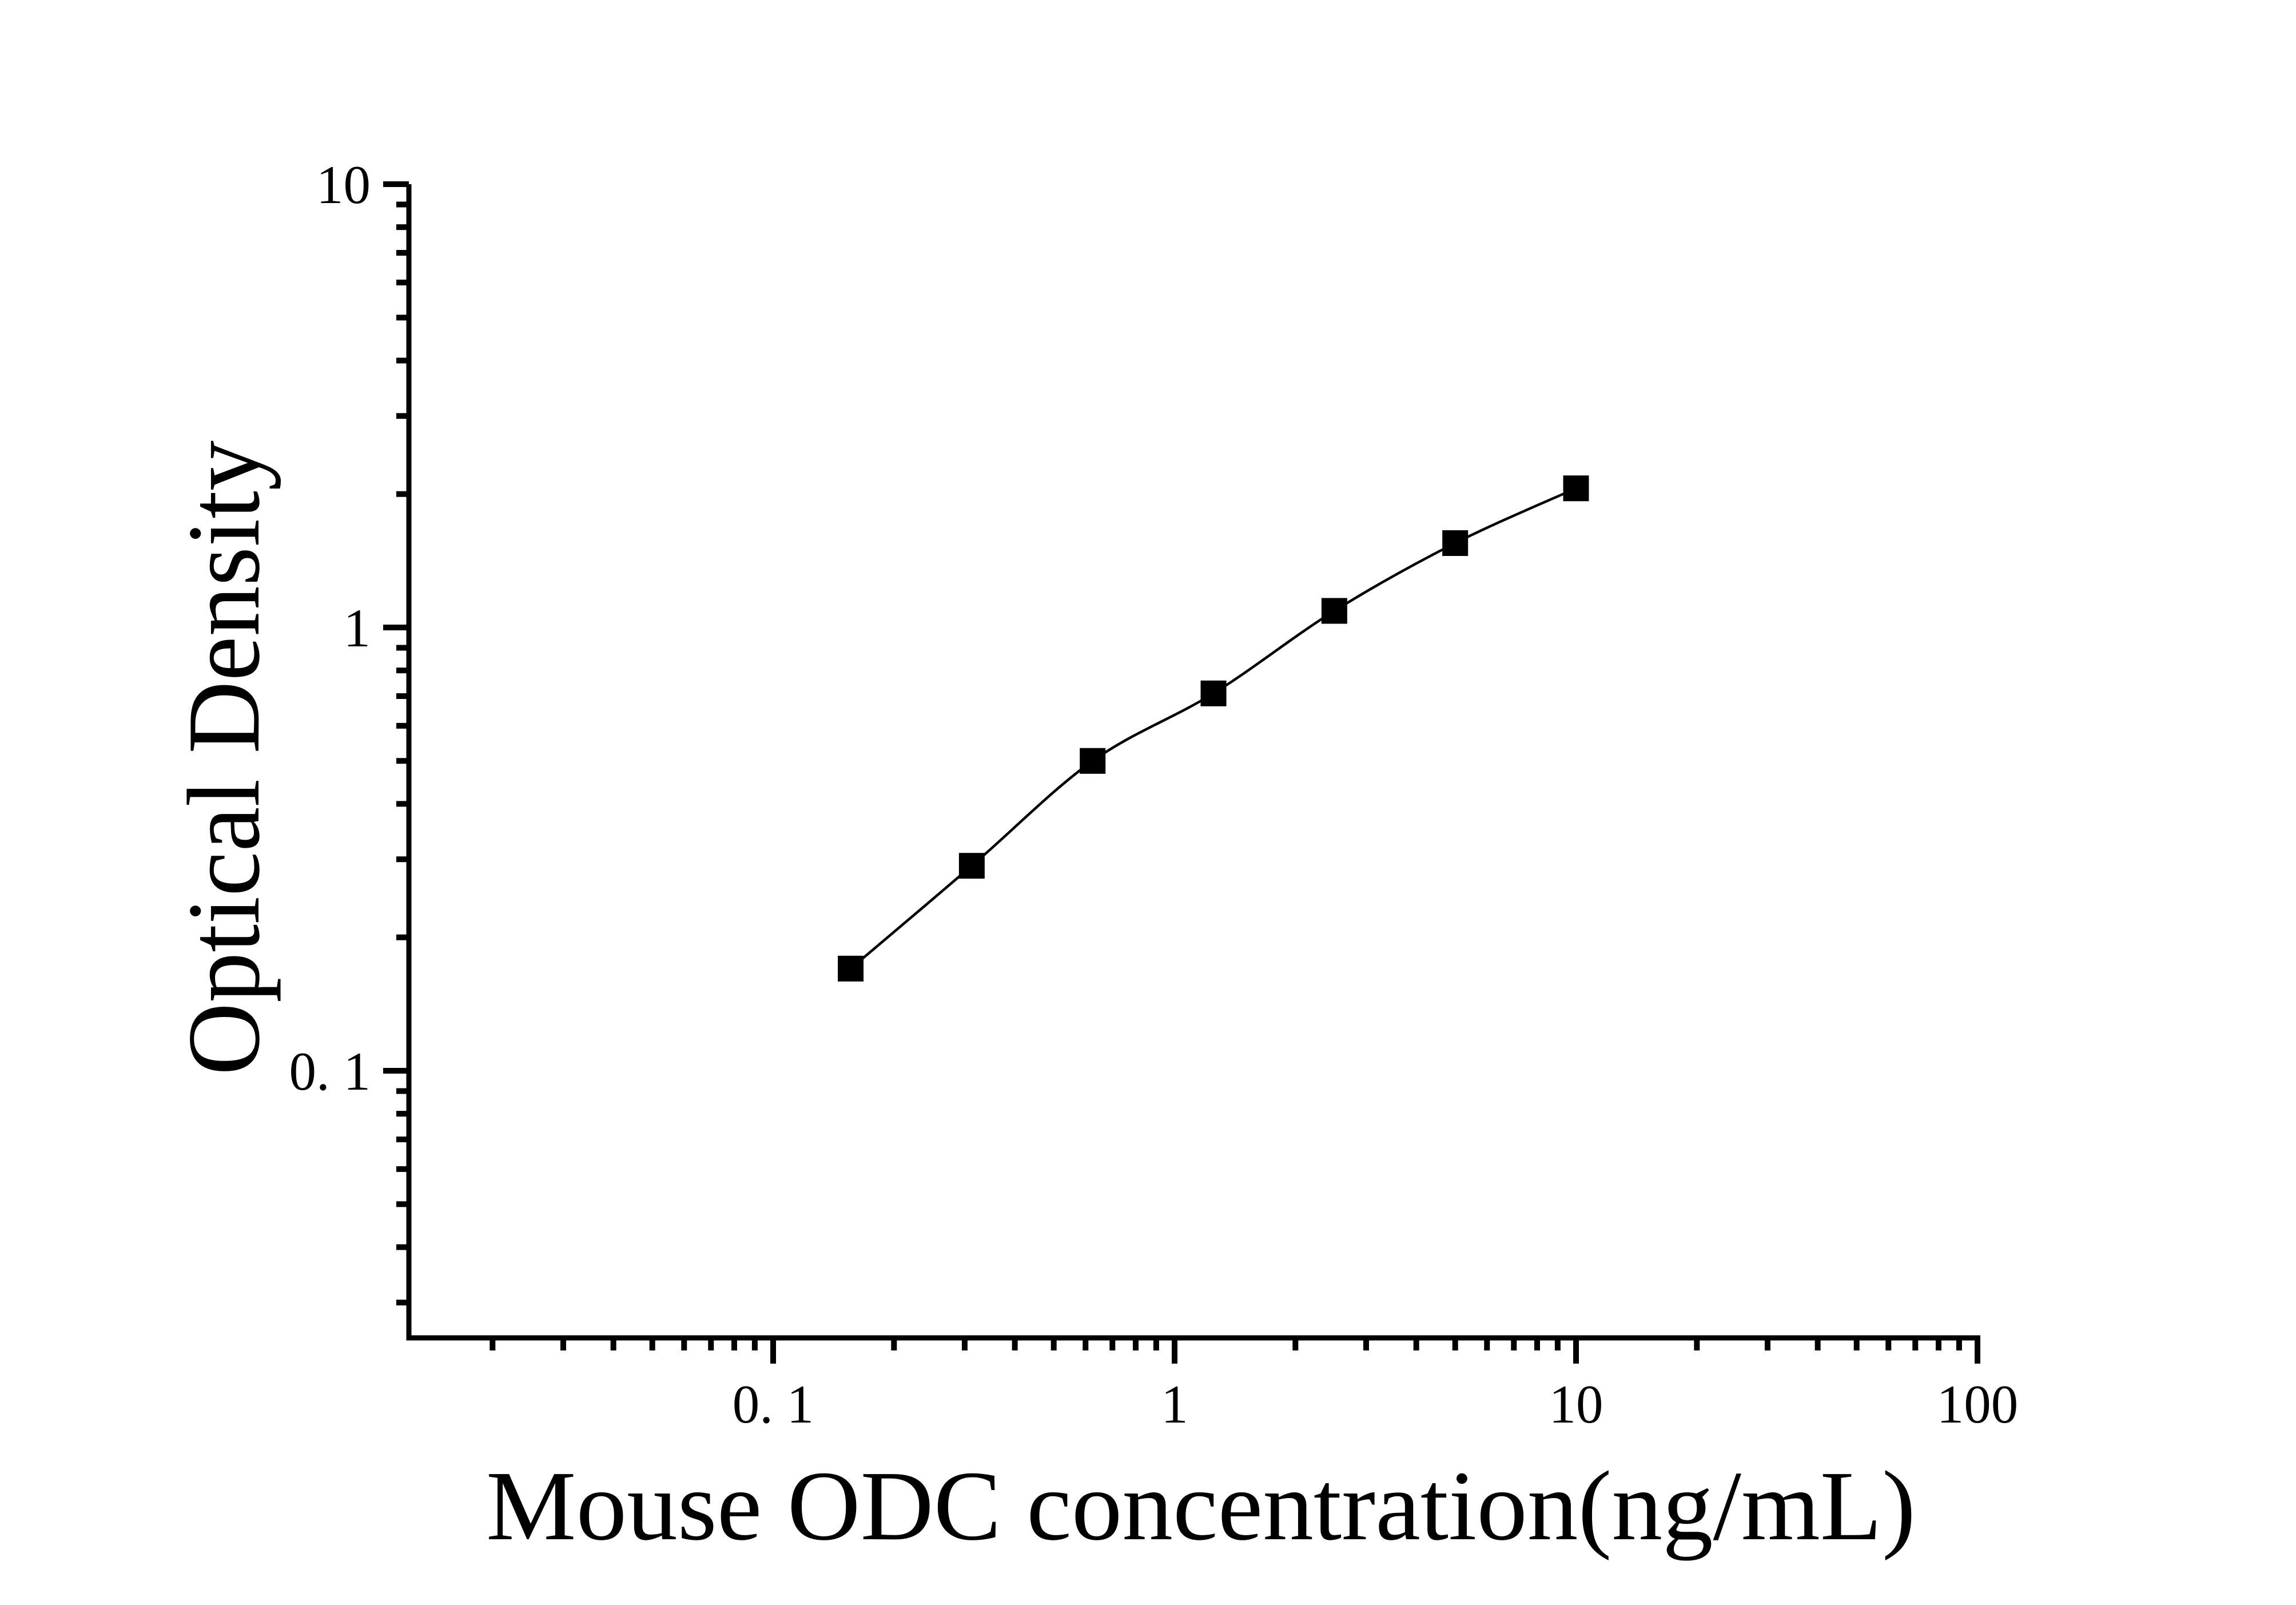 The width and height of the screenshot is (2296, 1605). I want to click on x-axis-title: Mouse ODC concentration(ng/mL), so click(1201, 1506).